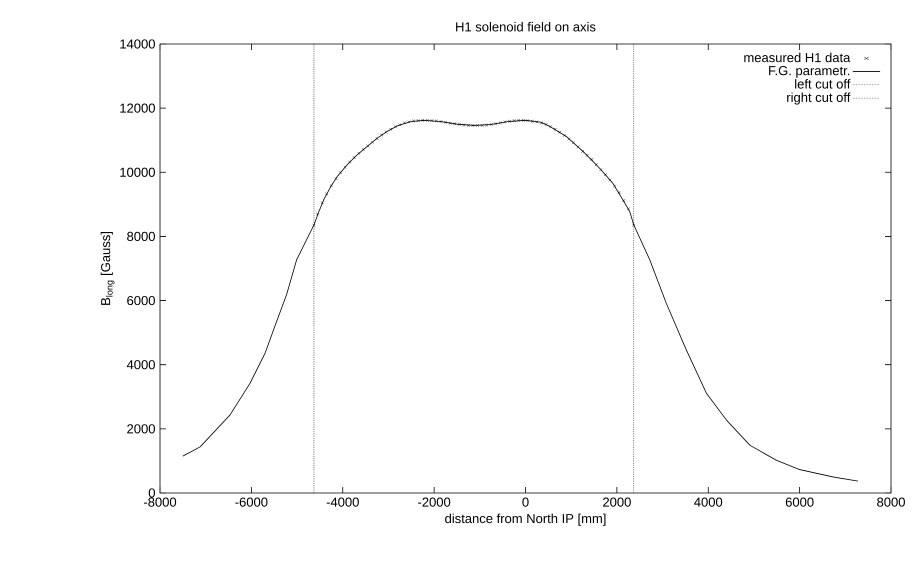  What do you see at coordinates (891, 502) in the screenshot?
I see `x-tick-label: 8000` at bounding box center [891, 502].